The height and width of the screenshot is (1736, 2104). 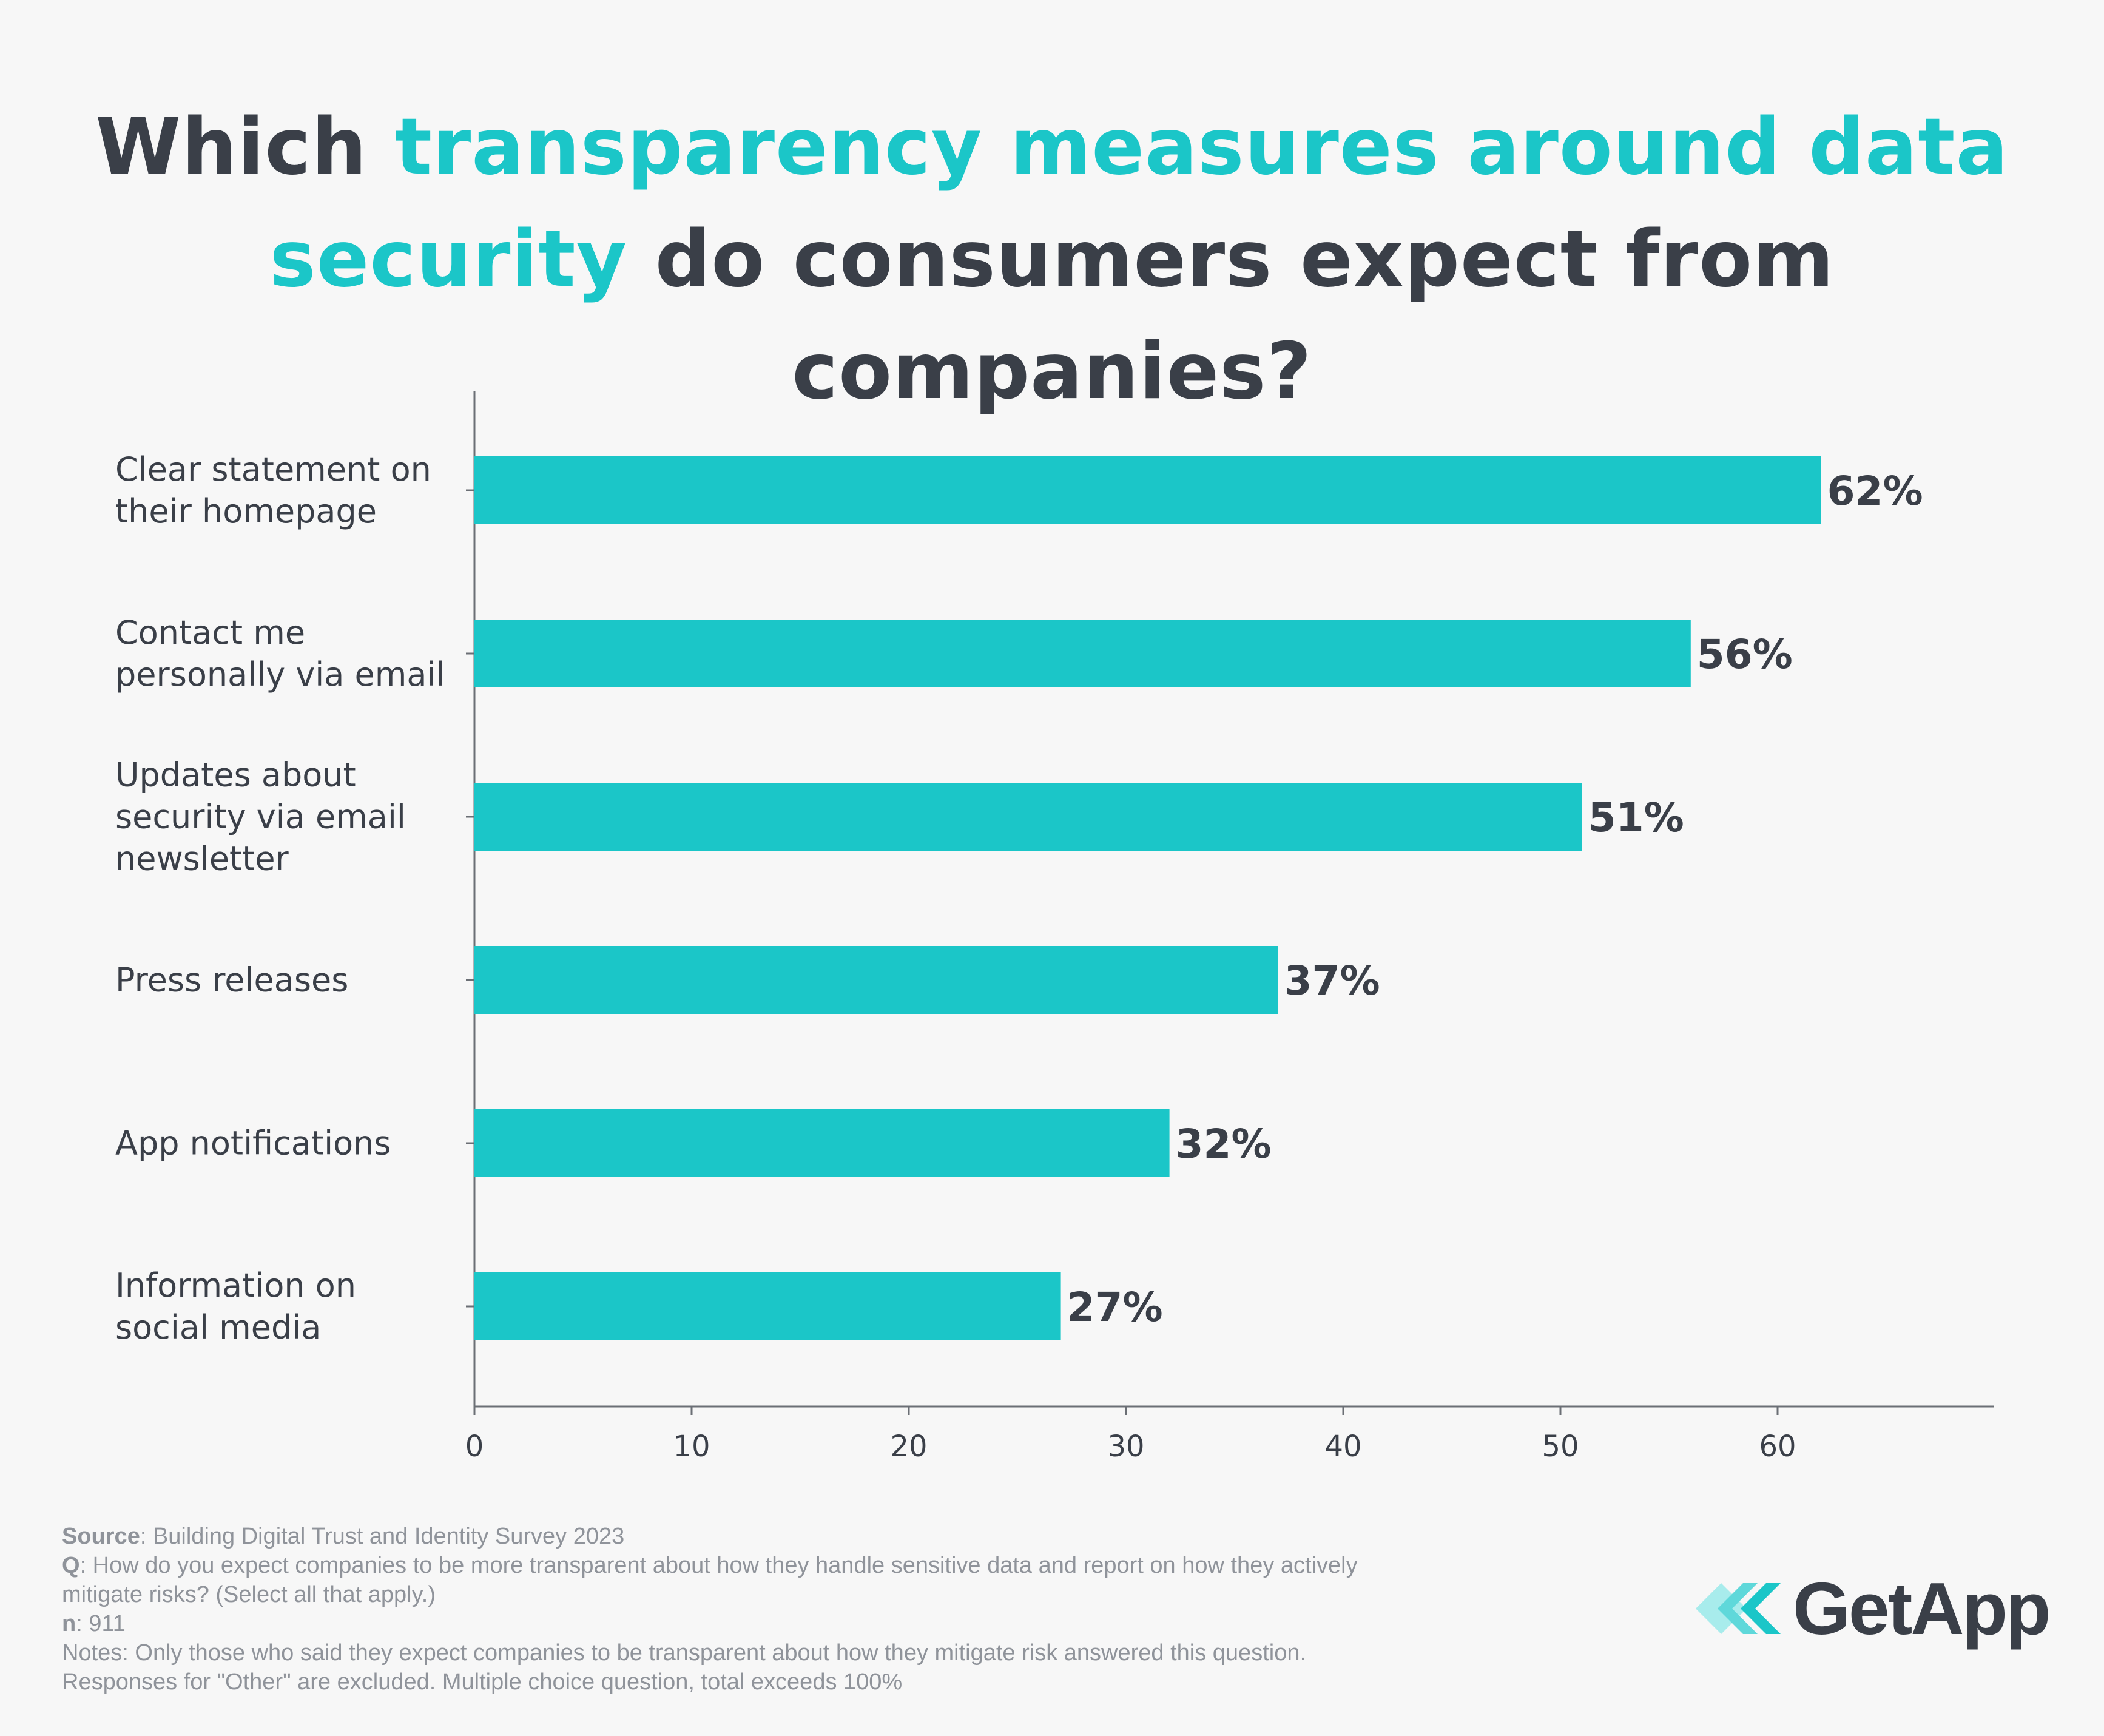 I want to click on x-tick-label: 60, so click(x=1777, y=1447).